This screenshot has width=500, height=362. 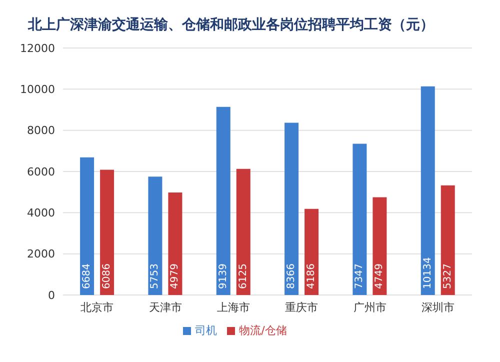 What do you see at coordinates (428, 273) in the screenshot?
I see `data-label: 10134` at bounding box center [428, 273].